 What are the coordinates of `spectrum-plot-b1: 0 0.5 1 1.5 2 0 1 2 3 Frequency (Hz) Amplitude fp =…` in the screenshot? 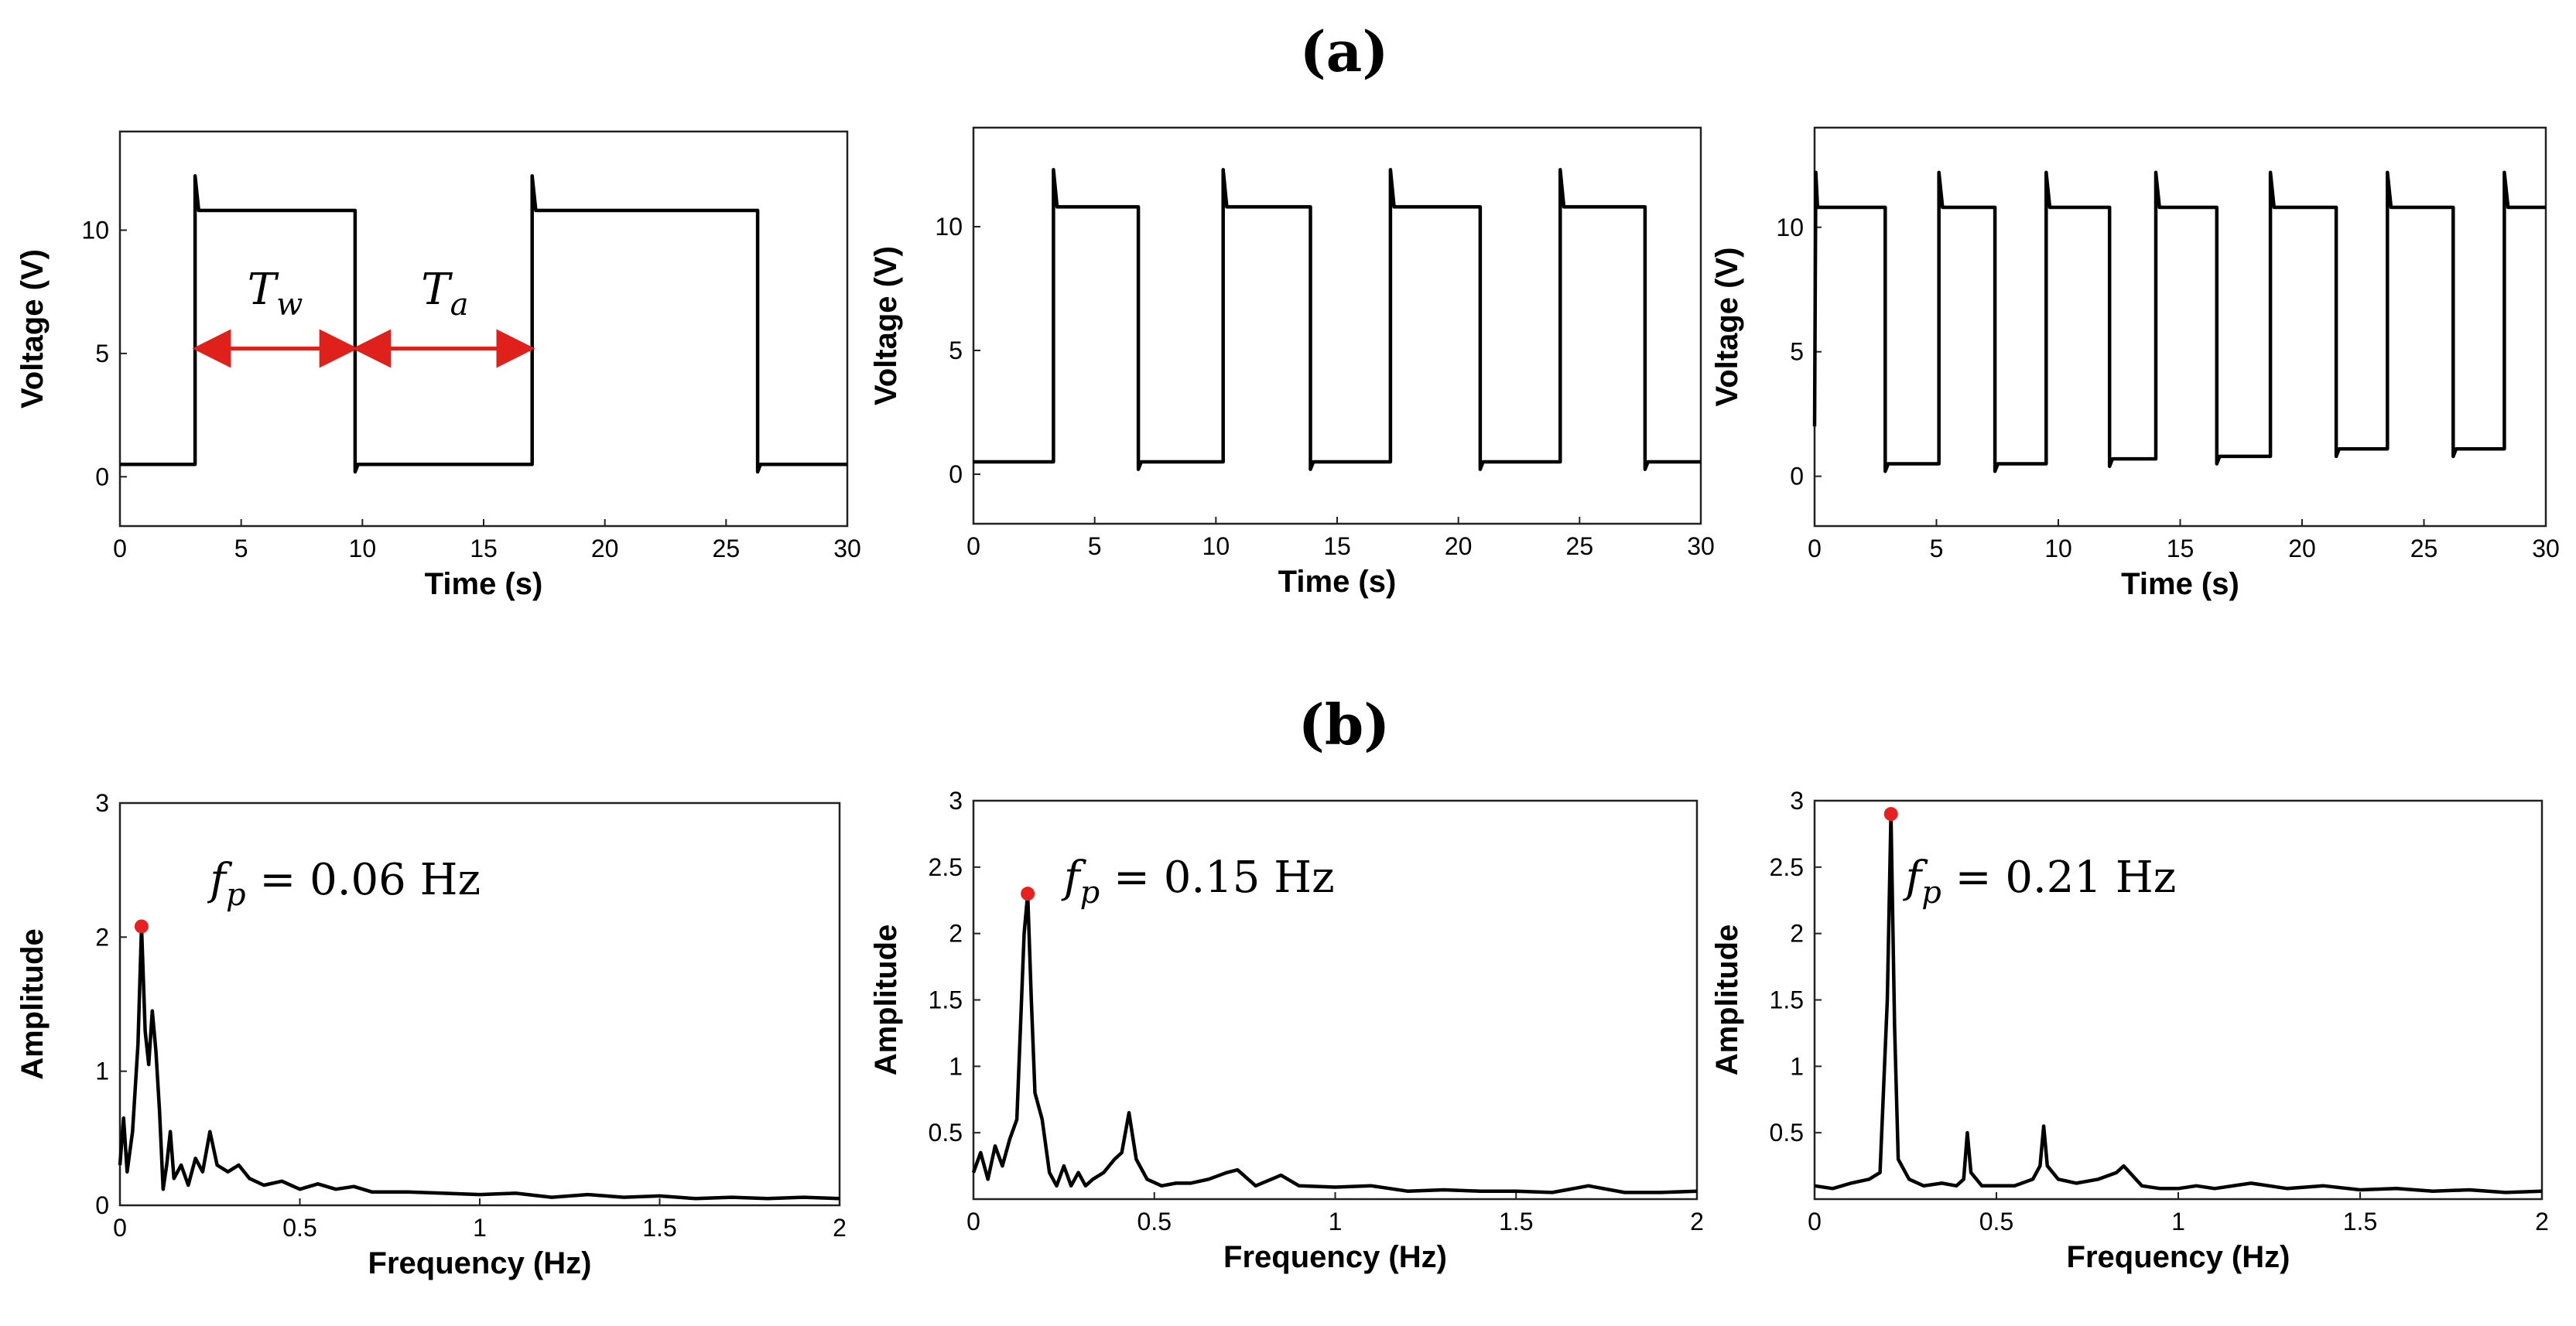 It's located at (431, 1034).